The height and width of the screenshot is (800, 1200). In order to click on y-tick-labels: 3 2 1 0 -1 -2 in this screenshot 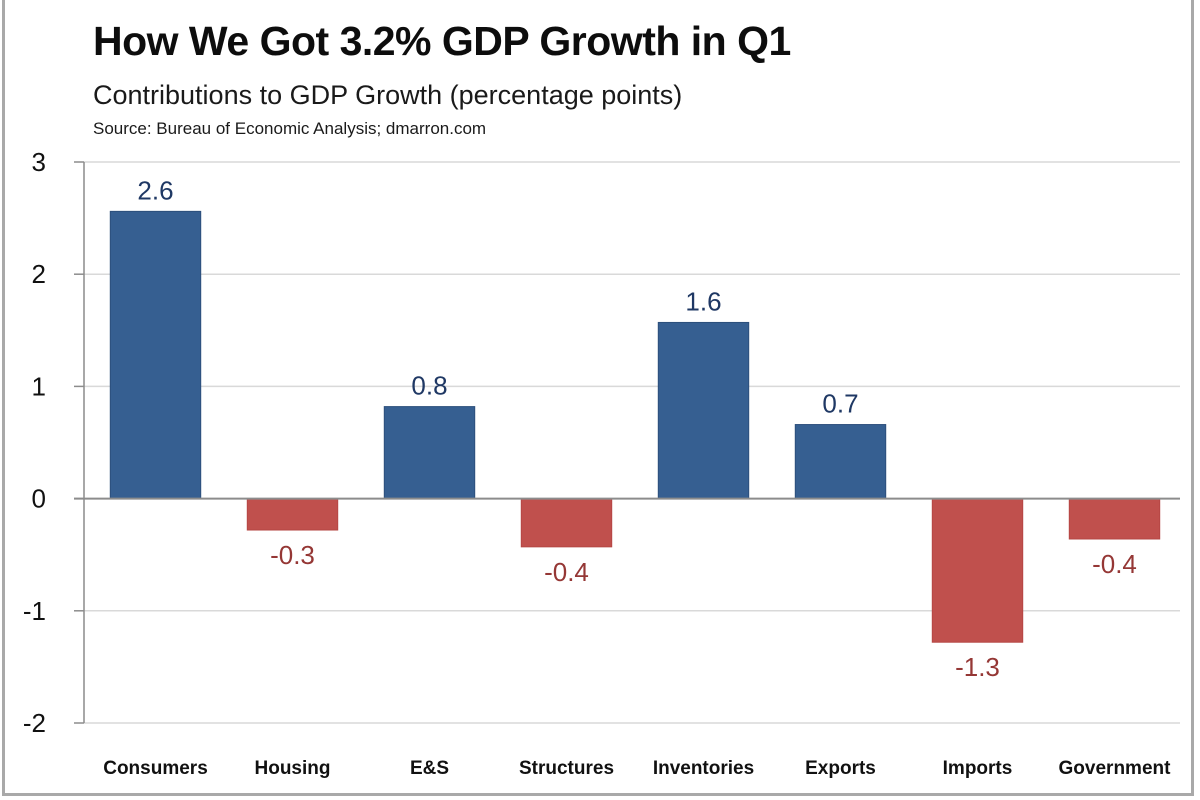, I will do `click(34, 442)`.